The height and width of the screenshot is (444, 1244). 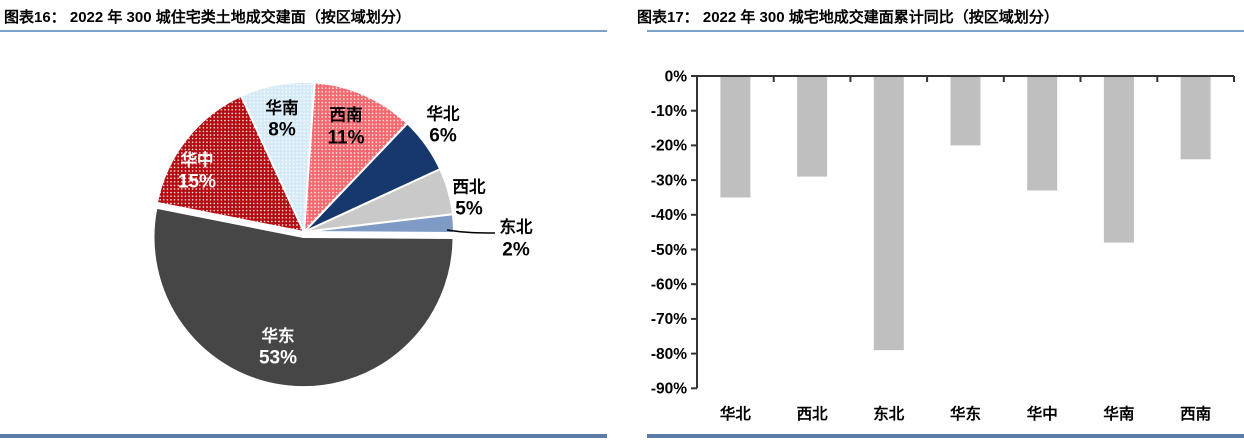 I want to click on pie-label-region-northwest: 西北, so click(x=470, y=187).